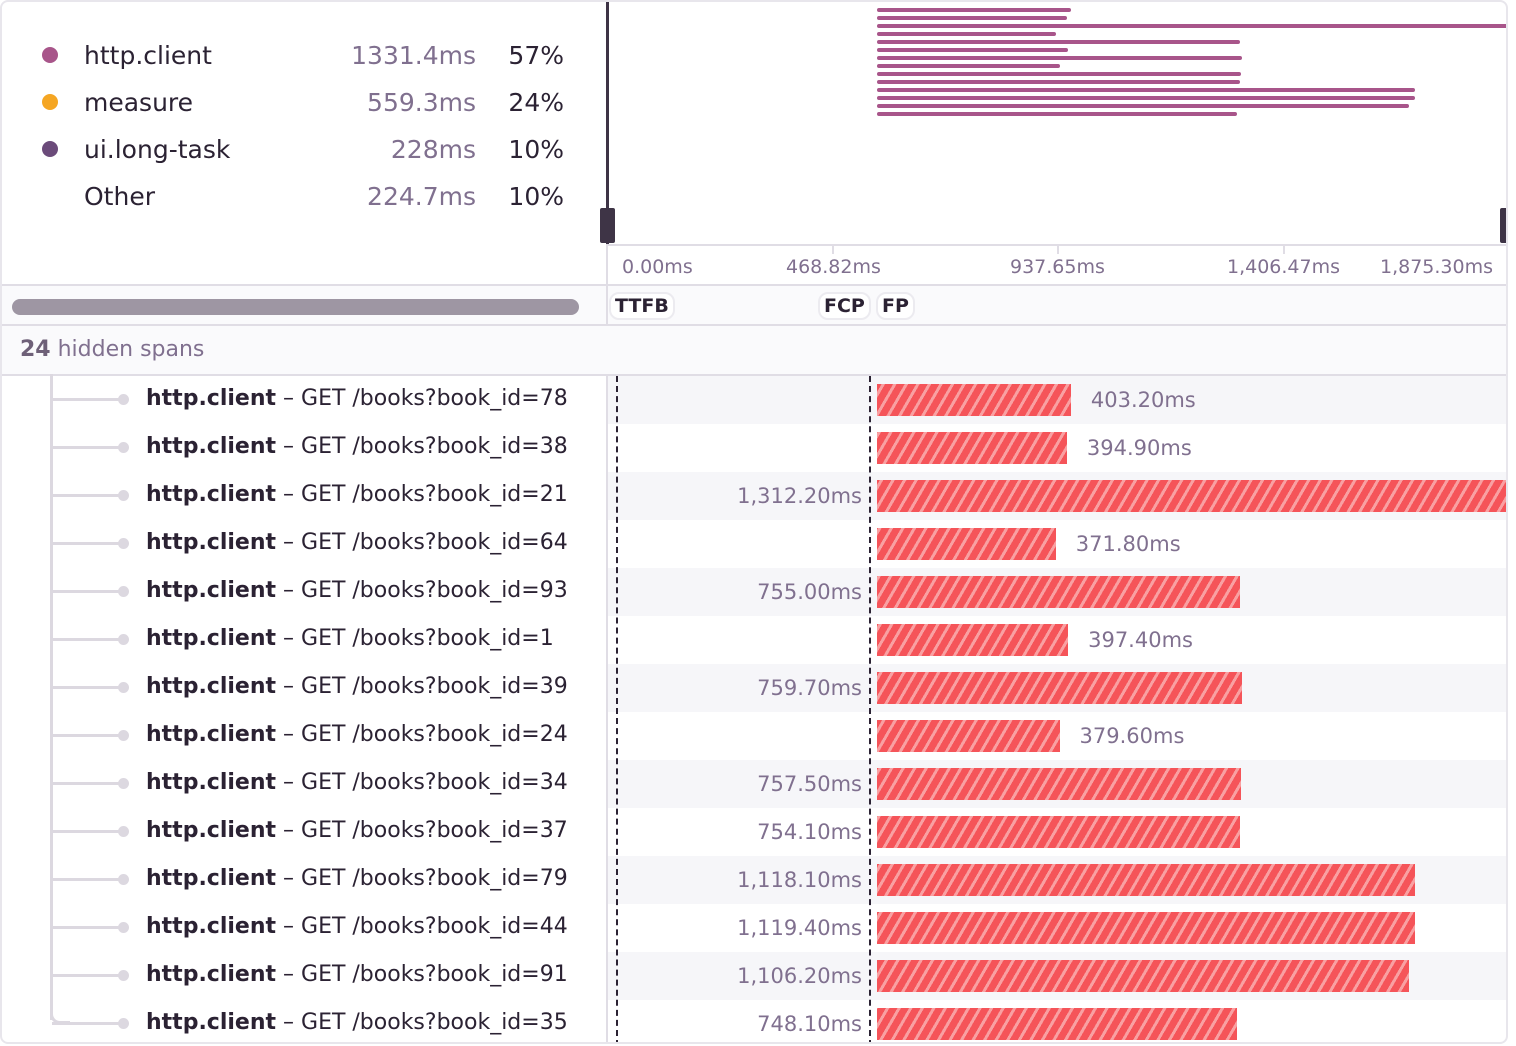 The image size is (1516, 1046). I want to click on legend-op-name: Other, so click(119, 196).